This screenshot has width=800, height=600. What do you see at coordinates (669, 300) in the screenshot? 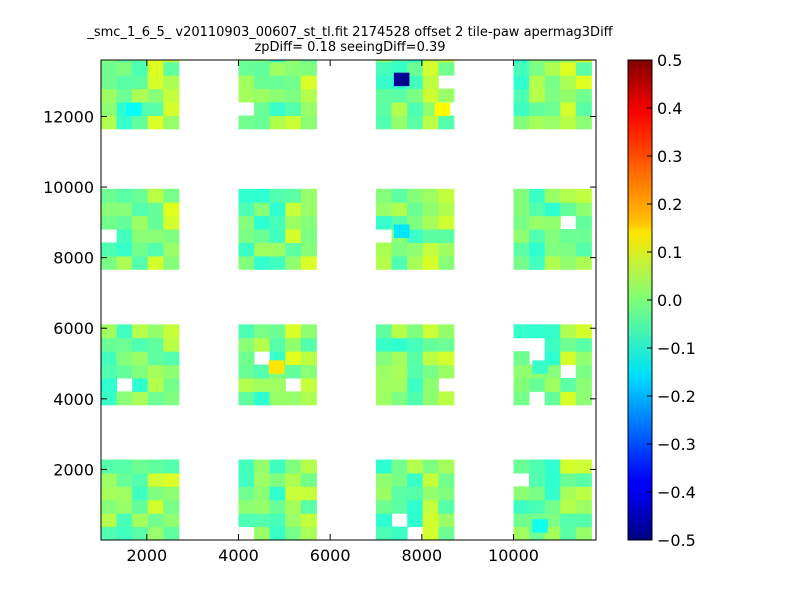
I see `colorbar-tick-label: 0.0` at bounding box center [669, 300].